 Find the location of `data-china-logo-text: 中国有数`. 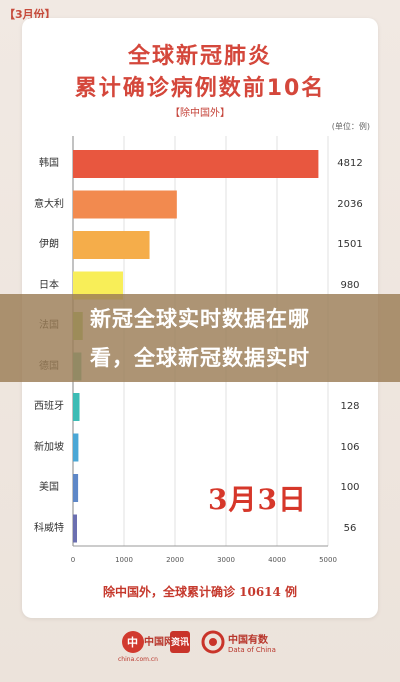

data-china-logo-text: 中国有数 is located at coordinates (248, 640).